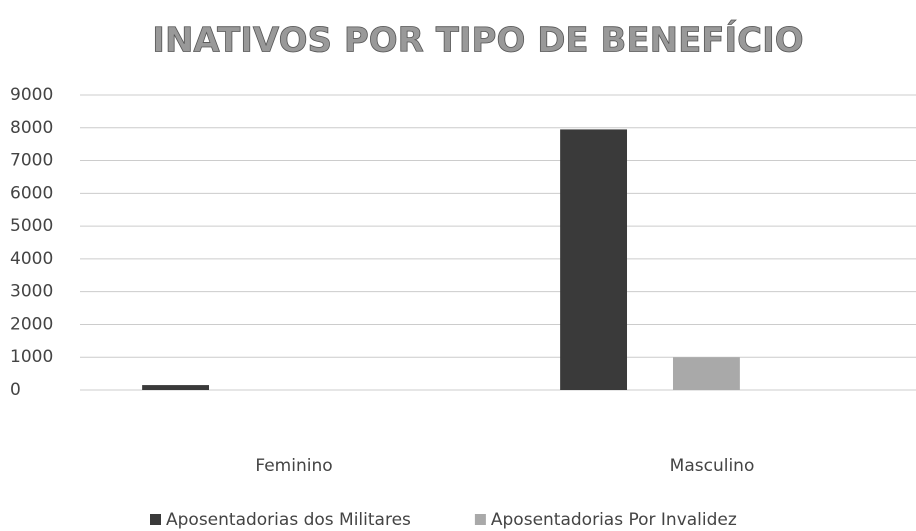 This screenshot has height=531, width=916. I want to click on x-tick-label: Feminino, so click(293, 466).